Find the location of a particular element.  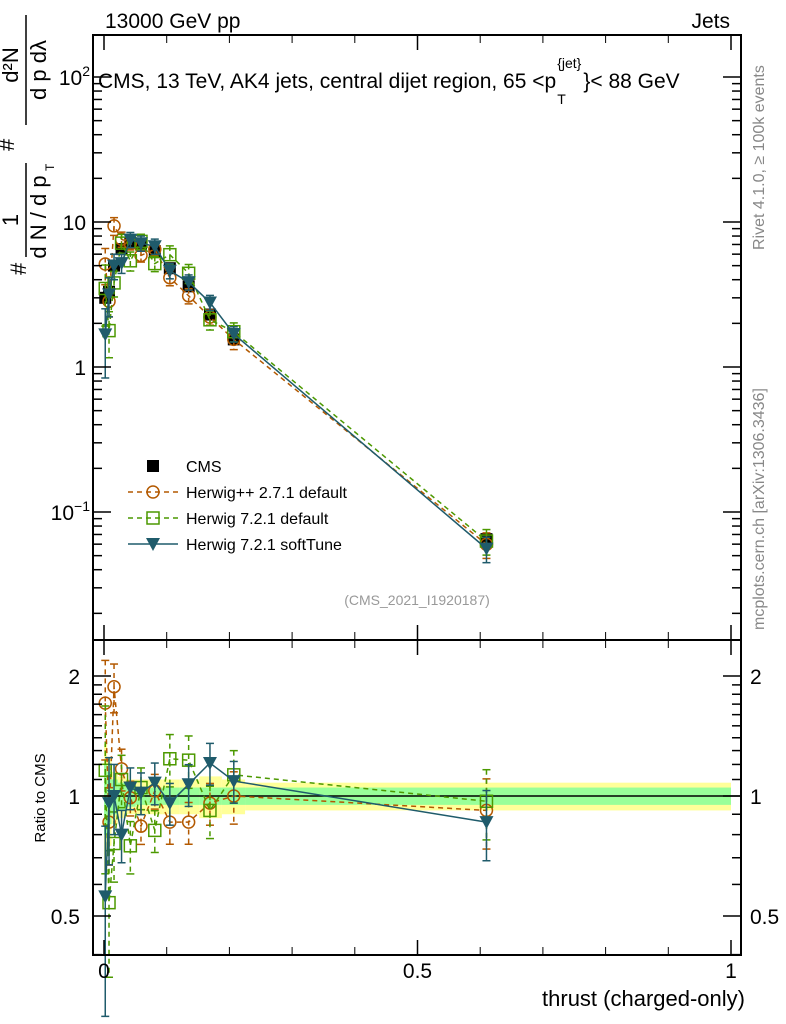

y-tick-label: 10⁻¹ is located at coordinates (71, 511).